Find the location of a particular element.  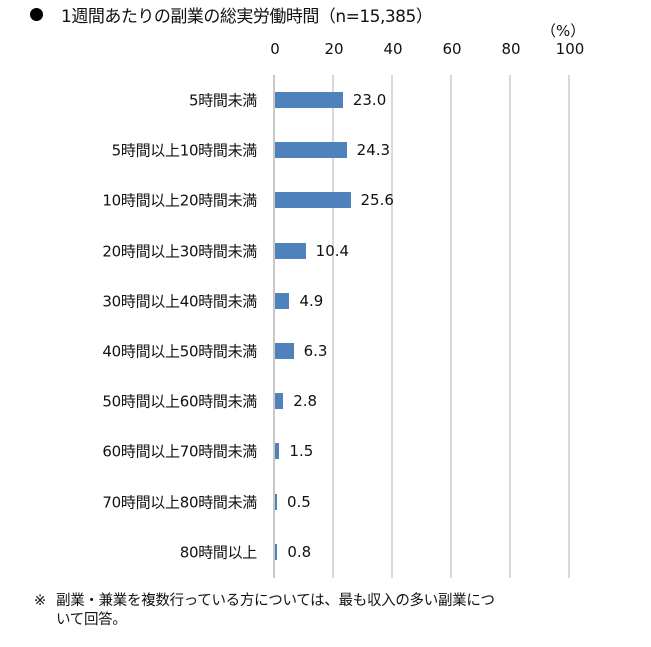

footnote: ※ 副業・兼業を複数行っている方については、最も収入の多い副業につ いて回答。 is located at coordinates (264, 611).